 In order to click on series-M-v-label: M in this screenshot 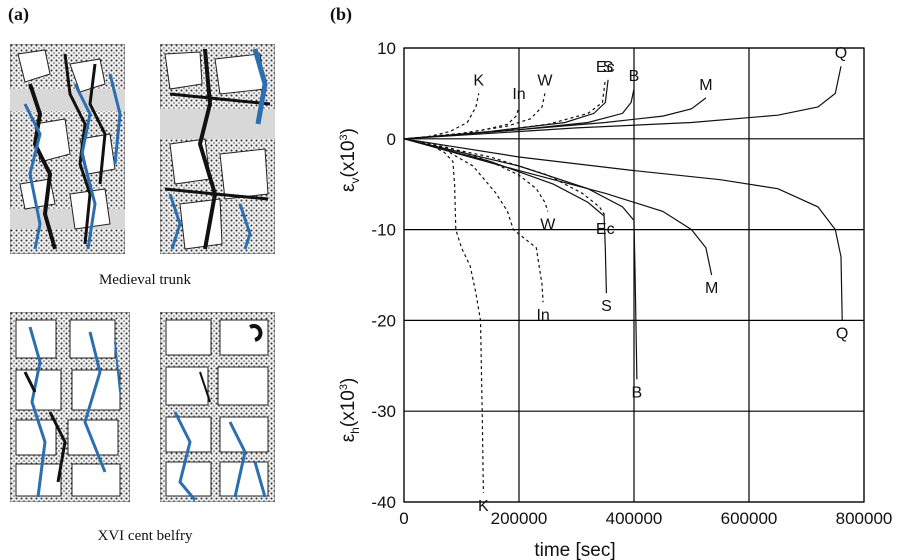, I will do `click(705, 85)`.